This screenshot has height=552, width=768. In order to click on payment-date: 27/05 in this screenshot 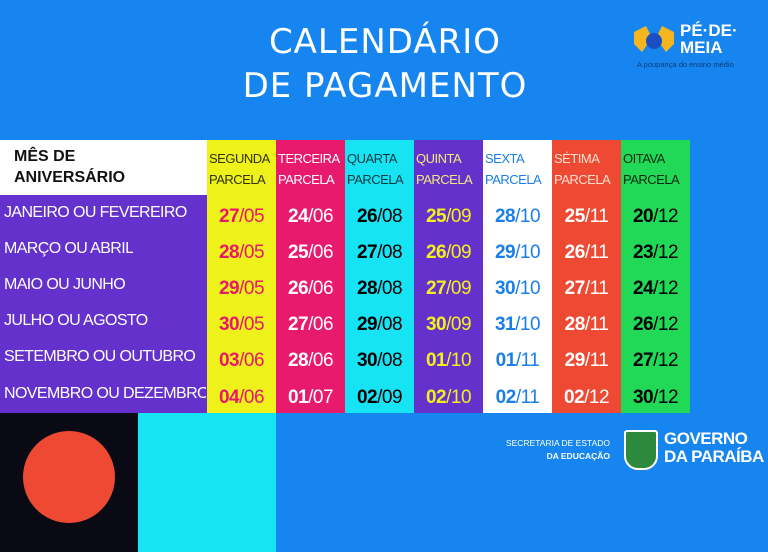, I will do `click(241, 216)`.